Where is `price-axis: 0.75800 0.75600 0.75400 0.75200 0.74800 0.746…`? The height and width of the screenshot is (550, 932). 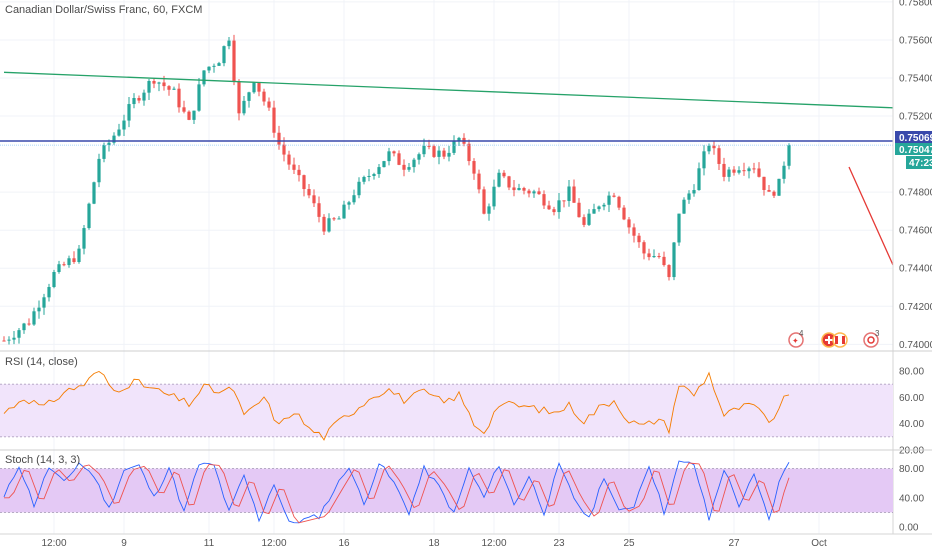 price-axis: 0.75800 0.75600 0.75400 0.75200 0.74800 0.746… is located at coordinates (915, 175).